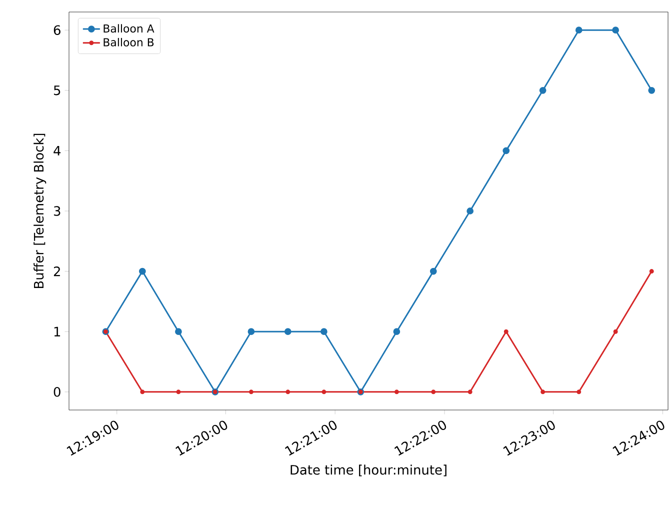  Describe the element at coordinates (129, 28) in the screenshot. I see `legend-label: Balloon A` at that location.